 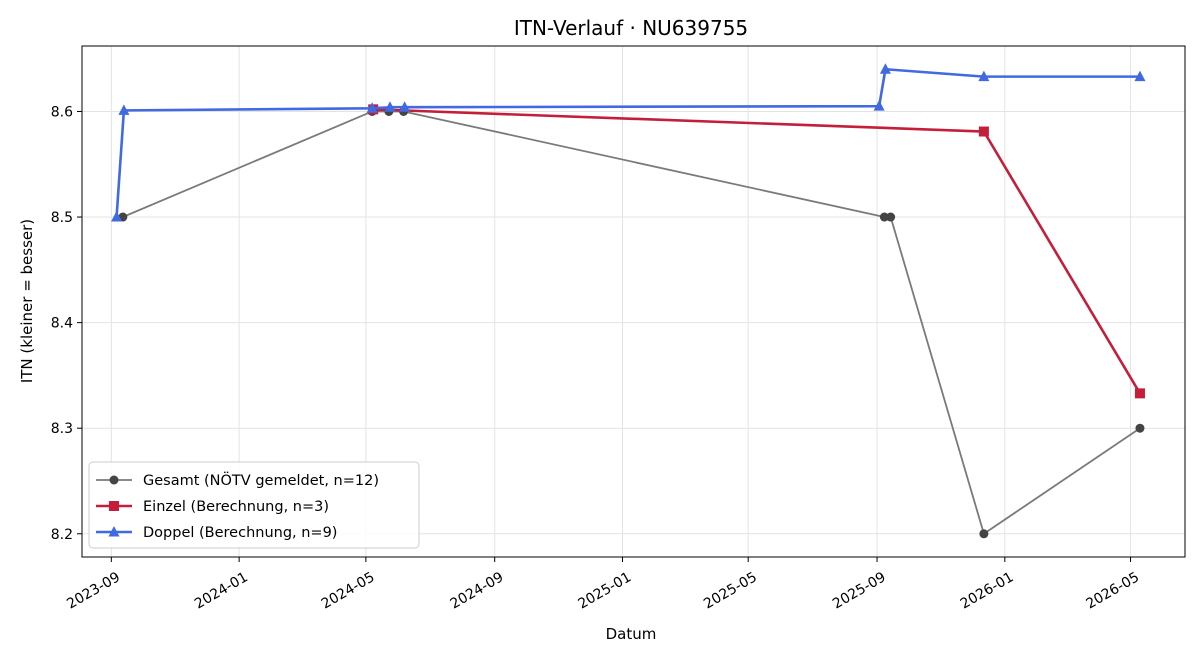 I want to click on x-tick-label: 2025-09, so click(x=859, y=590).